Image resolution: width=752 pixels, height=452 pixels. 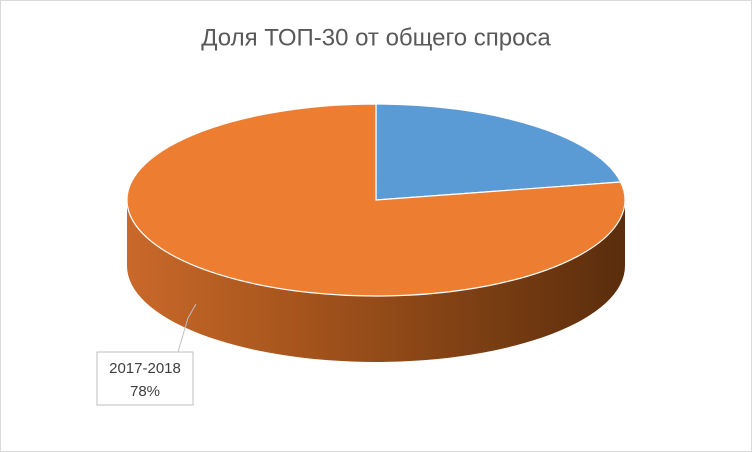 I want to click on slice, so click(x=498, y=152).